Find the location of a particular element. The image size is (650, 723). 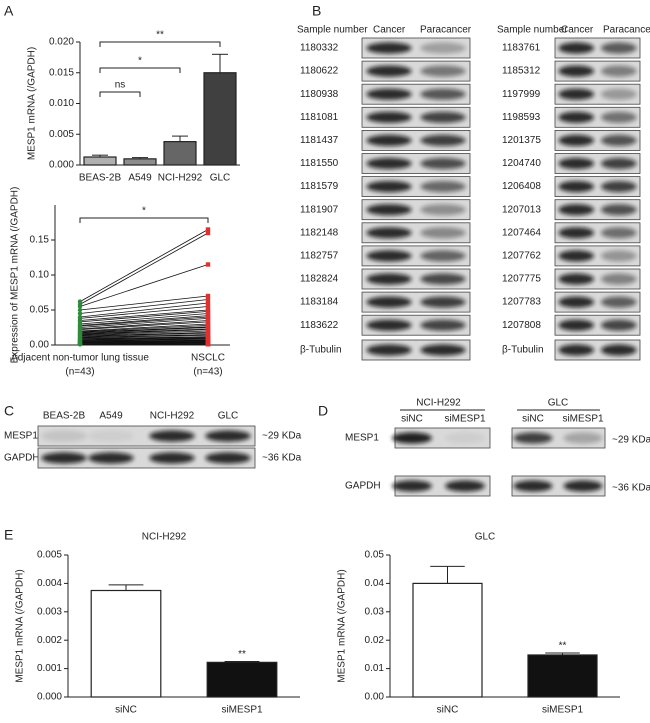

label: 0.004 is located at coordinates (49, 583).